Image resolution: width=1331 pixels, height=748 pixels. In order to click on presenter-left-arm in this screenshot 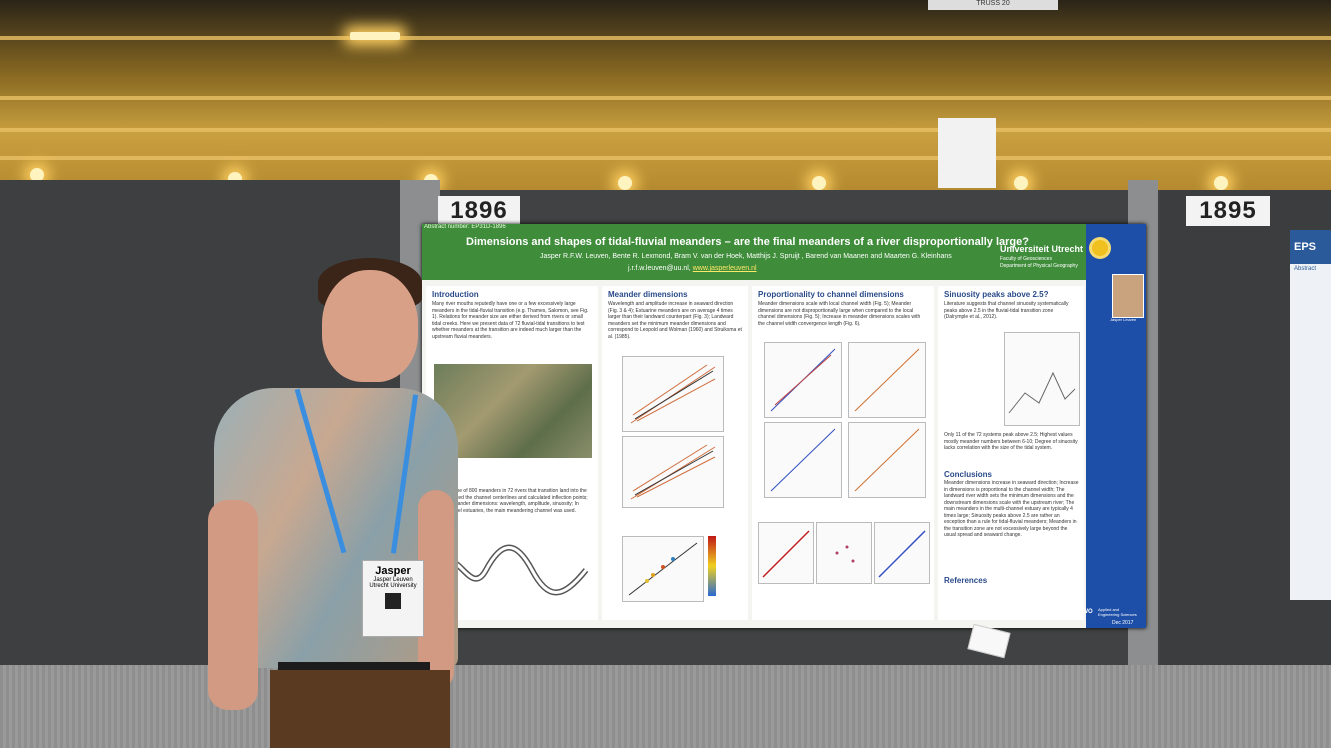, I will do `click(233, 605)`.